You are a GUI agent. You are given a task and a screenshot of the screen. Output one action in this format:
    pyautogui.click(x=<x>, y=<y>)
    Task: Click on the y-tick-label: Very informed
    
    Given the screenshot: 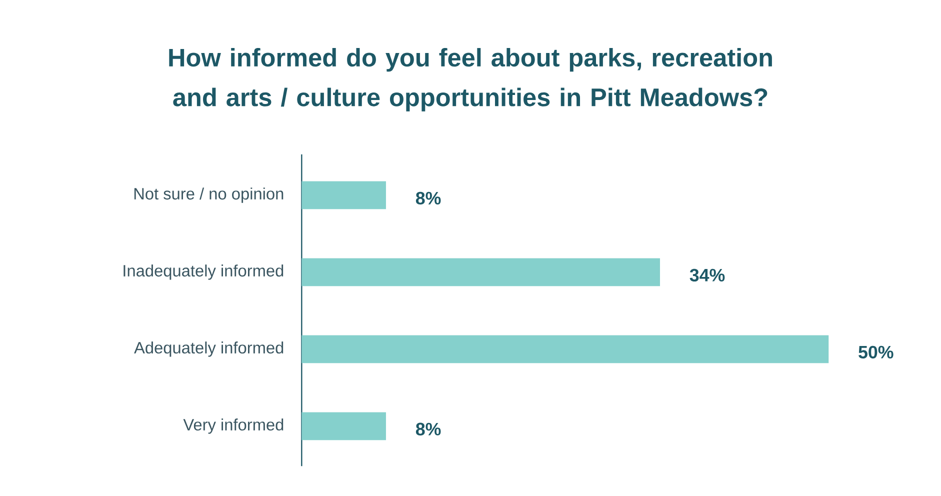 What is the action you would take?
    pyautogui.click(x=233, y=426)
    